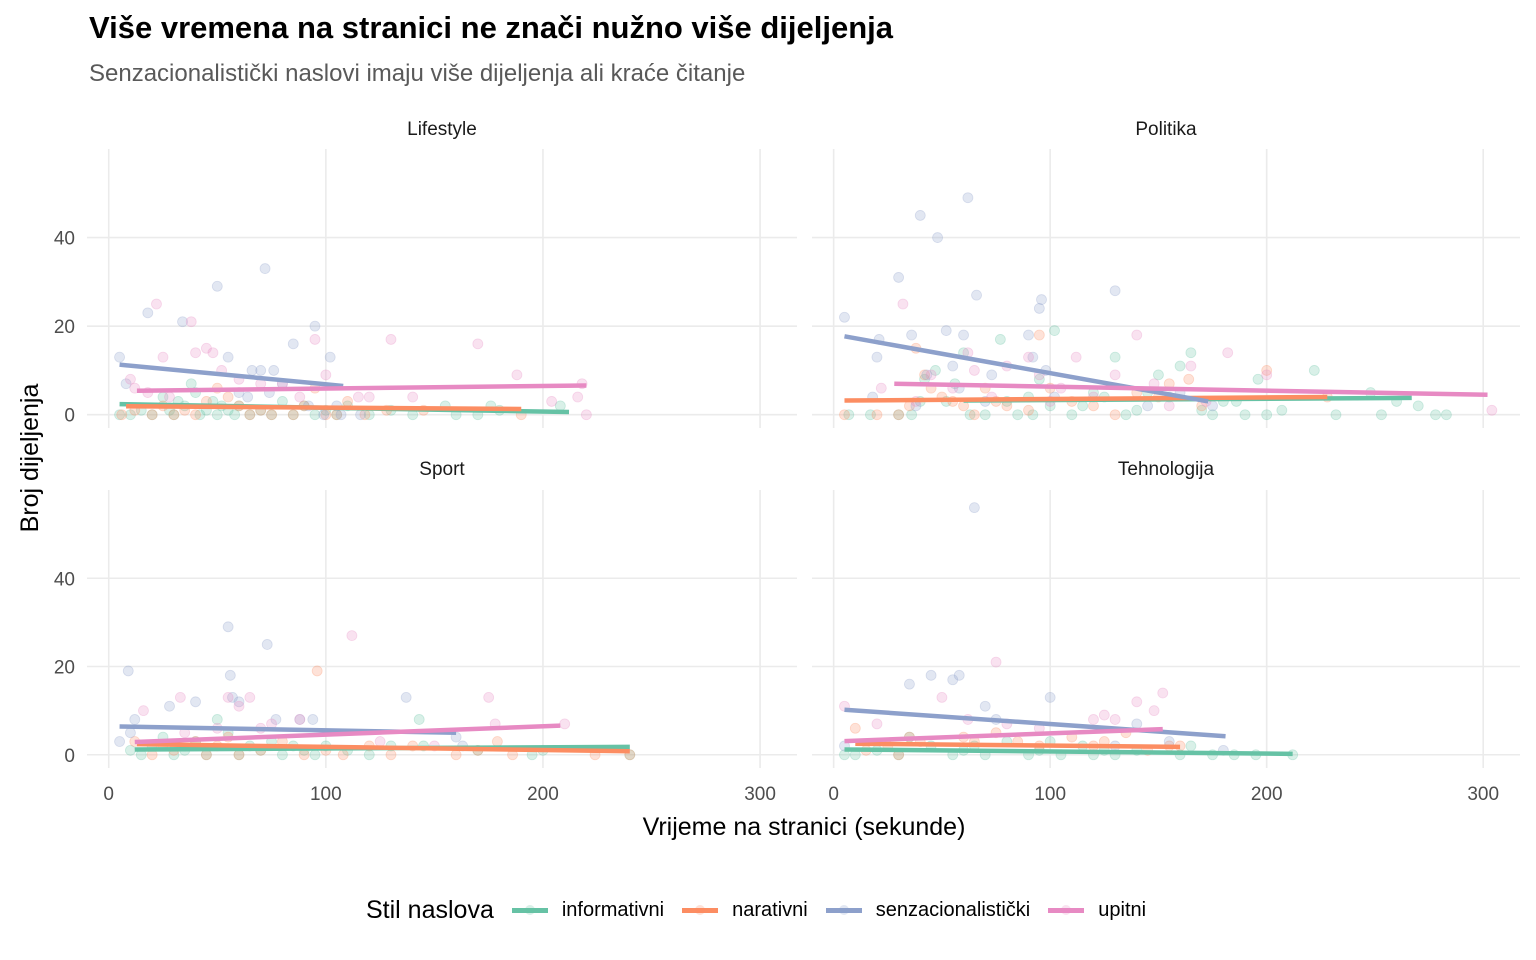 The width and height of the screenshot is (1536, 960). Describe the element at coordinates (1026, 369) in the screenshot. I see `trend-line-senzacionalisticki` at that location.